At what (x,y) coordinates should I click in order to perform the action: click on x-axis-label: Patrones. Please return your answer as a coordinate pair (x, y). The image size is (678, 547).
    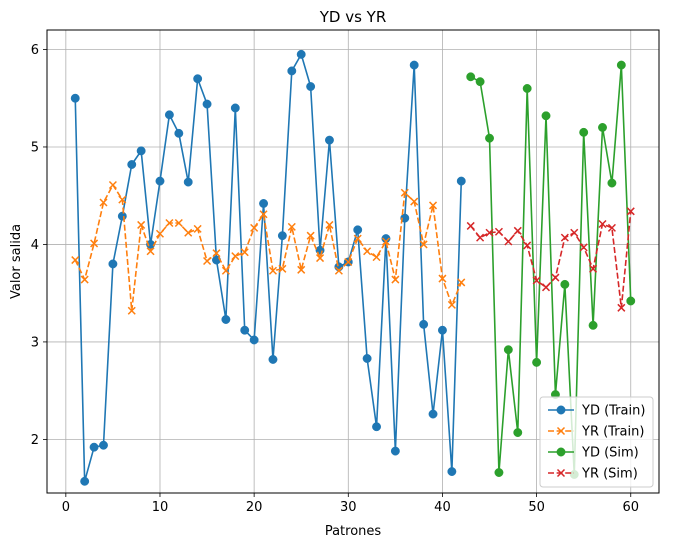
    Looking at the image, I should click on (353, 531).